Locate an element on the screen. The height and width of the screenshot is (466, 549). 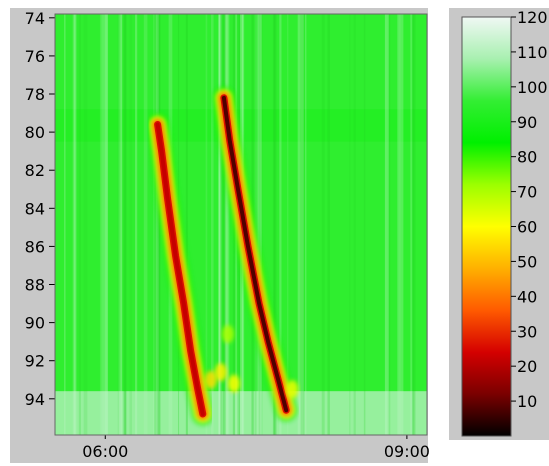
colorbar-tick-label: 50 is located at coordinates (527, 261).